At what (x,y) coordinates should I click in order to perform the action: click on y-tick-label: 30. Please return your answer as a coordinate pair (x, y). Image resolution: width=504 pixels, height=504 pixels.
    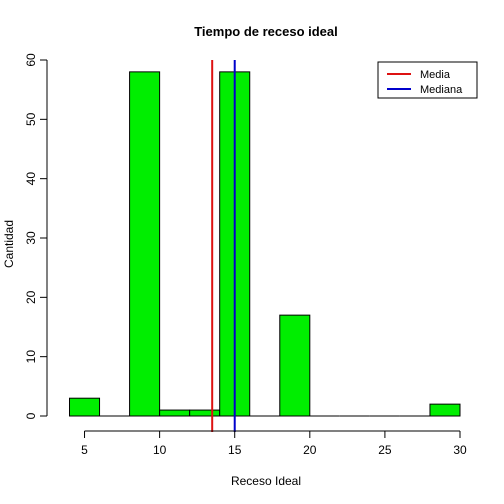
    Looking at the image, I should click on (31, 238).